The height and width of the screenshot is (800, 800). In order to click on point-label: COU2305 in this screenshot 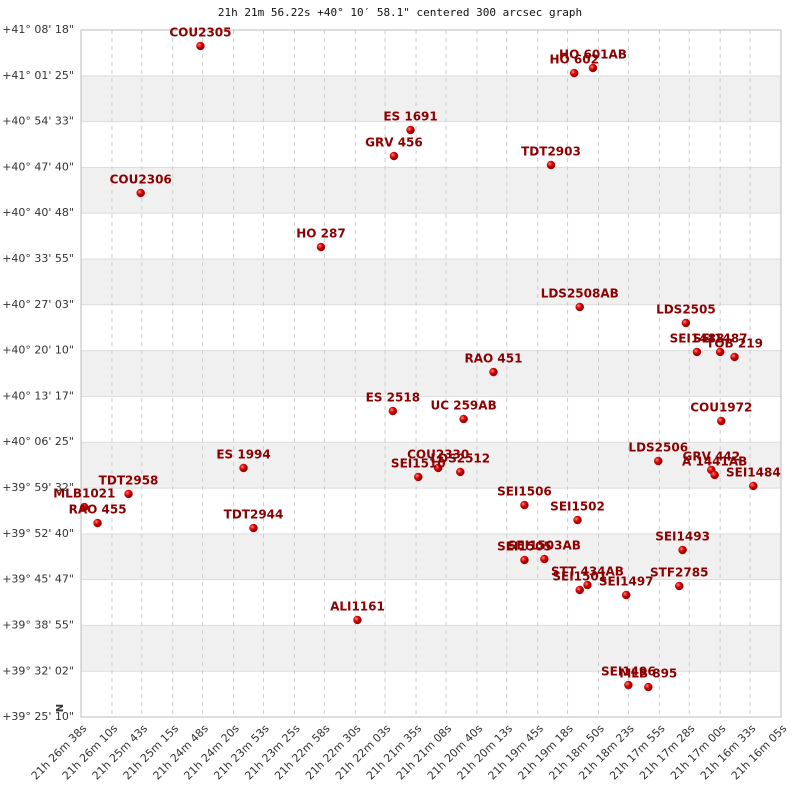, I will do `click(200, 32)`.